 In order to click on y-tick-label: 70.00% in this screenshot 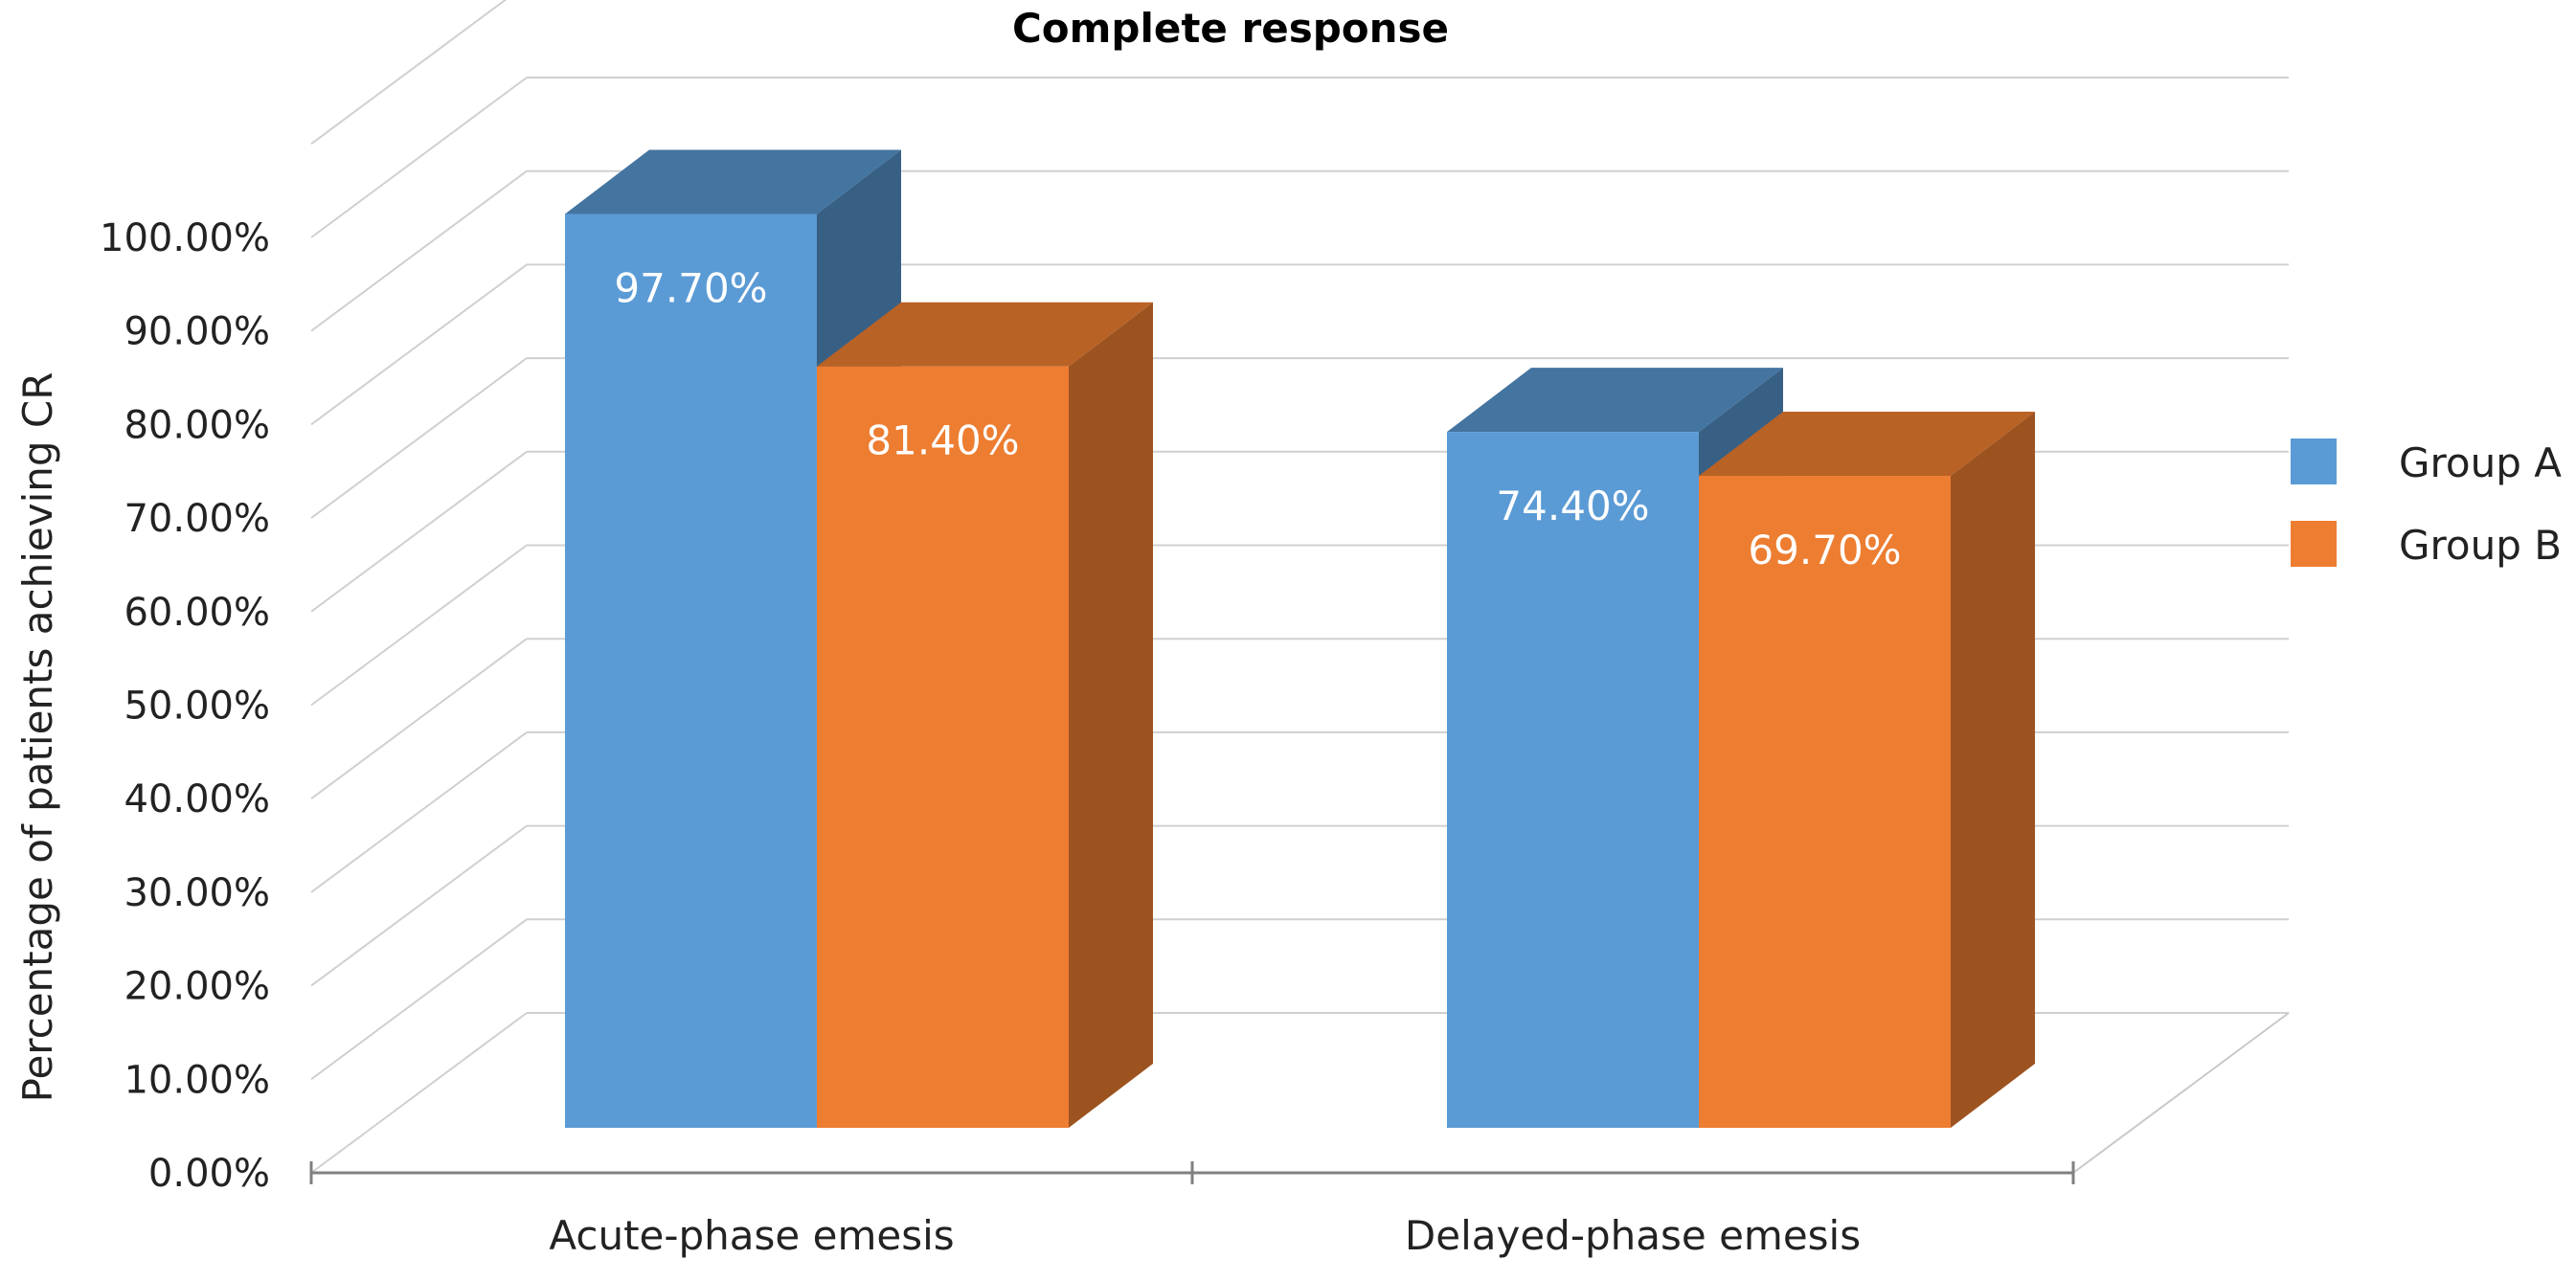, I will do `click(197, 519)`.